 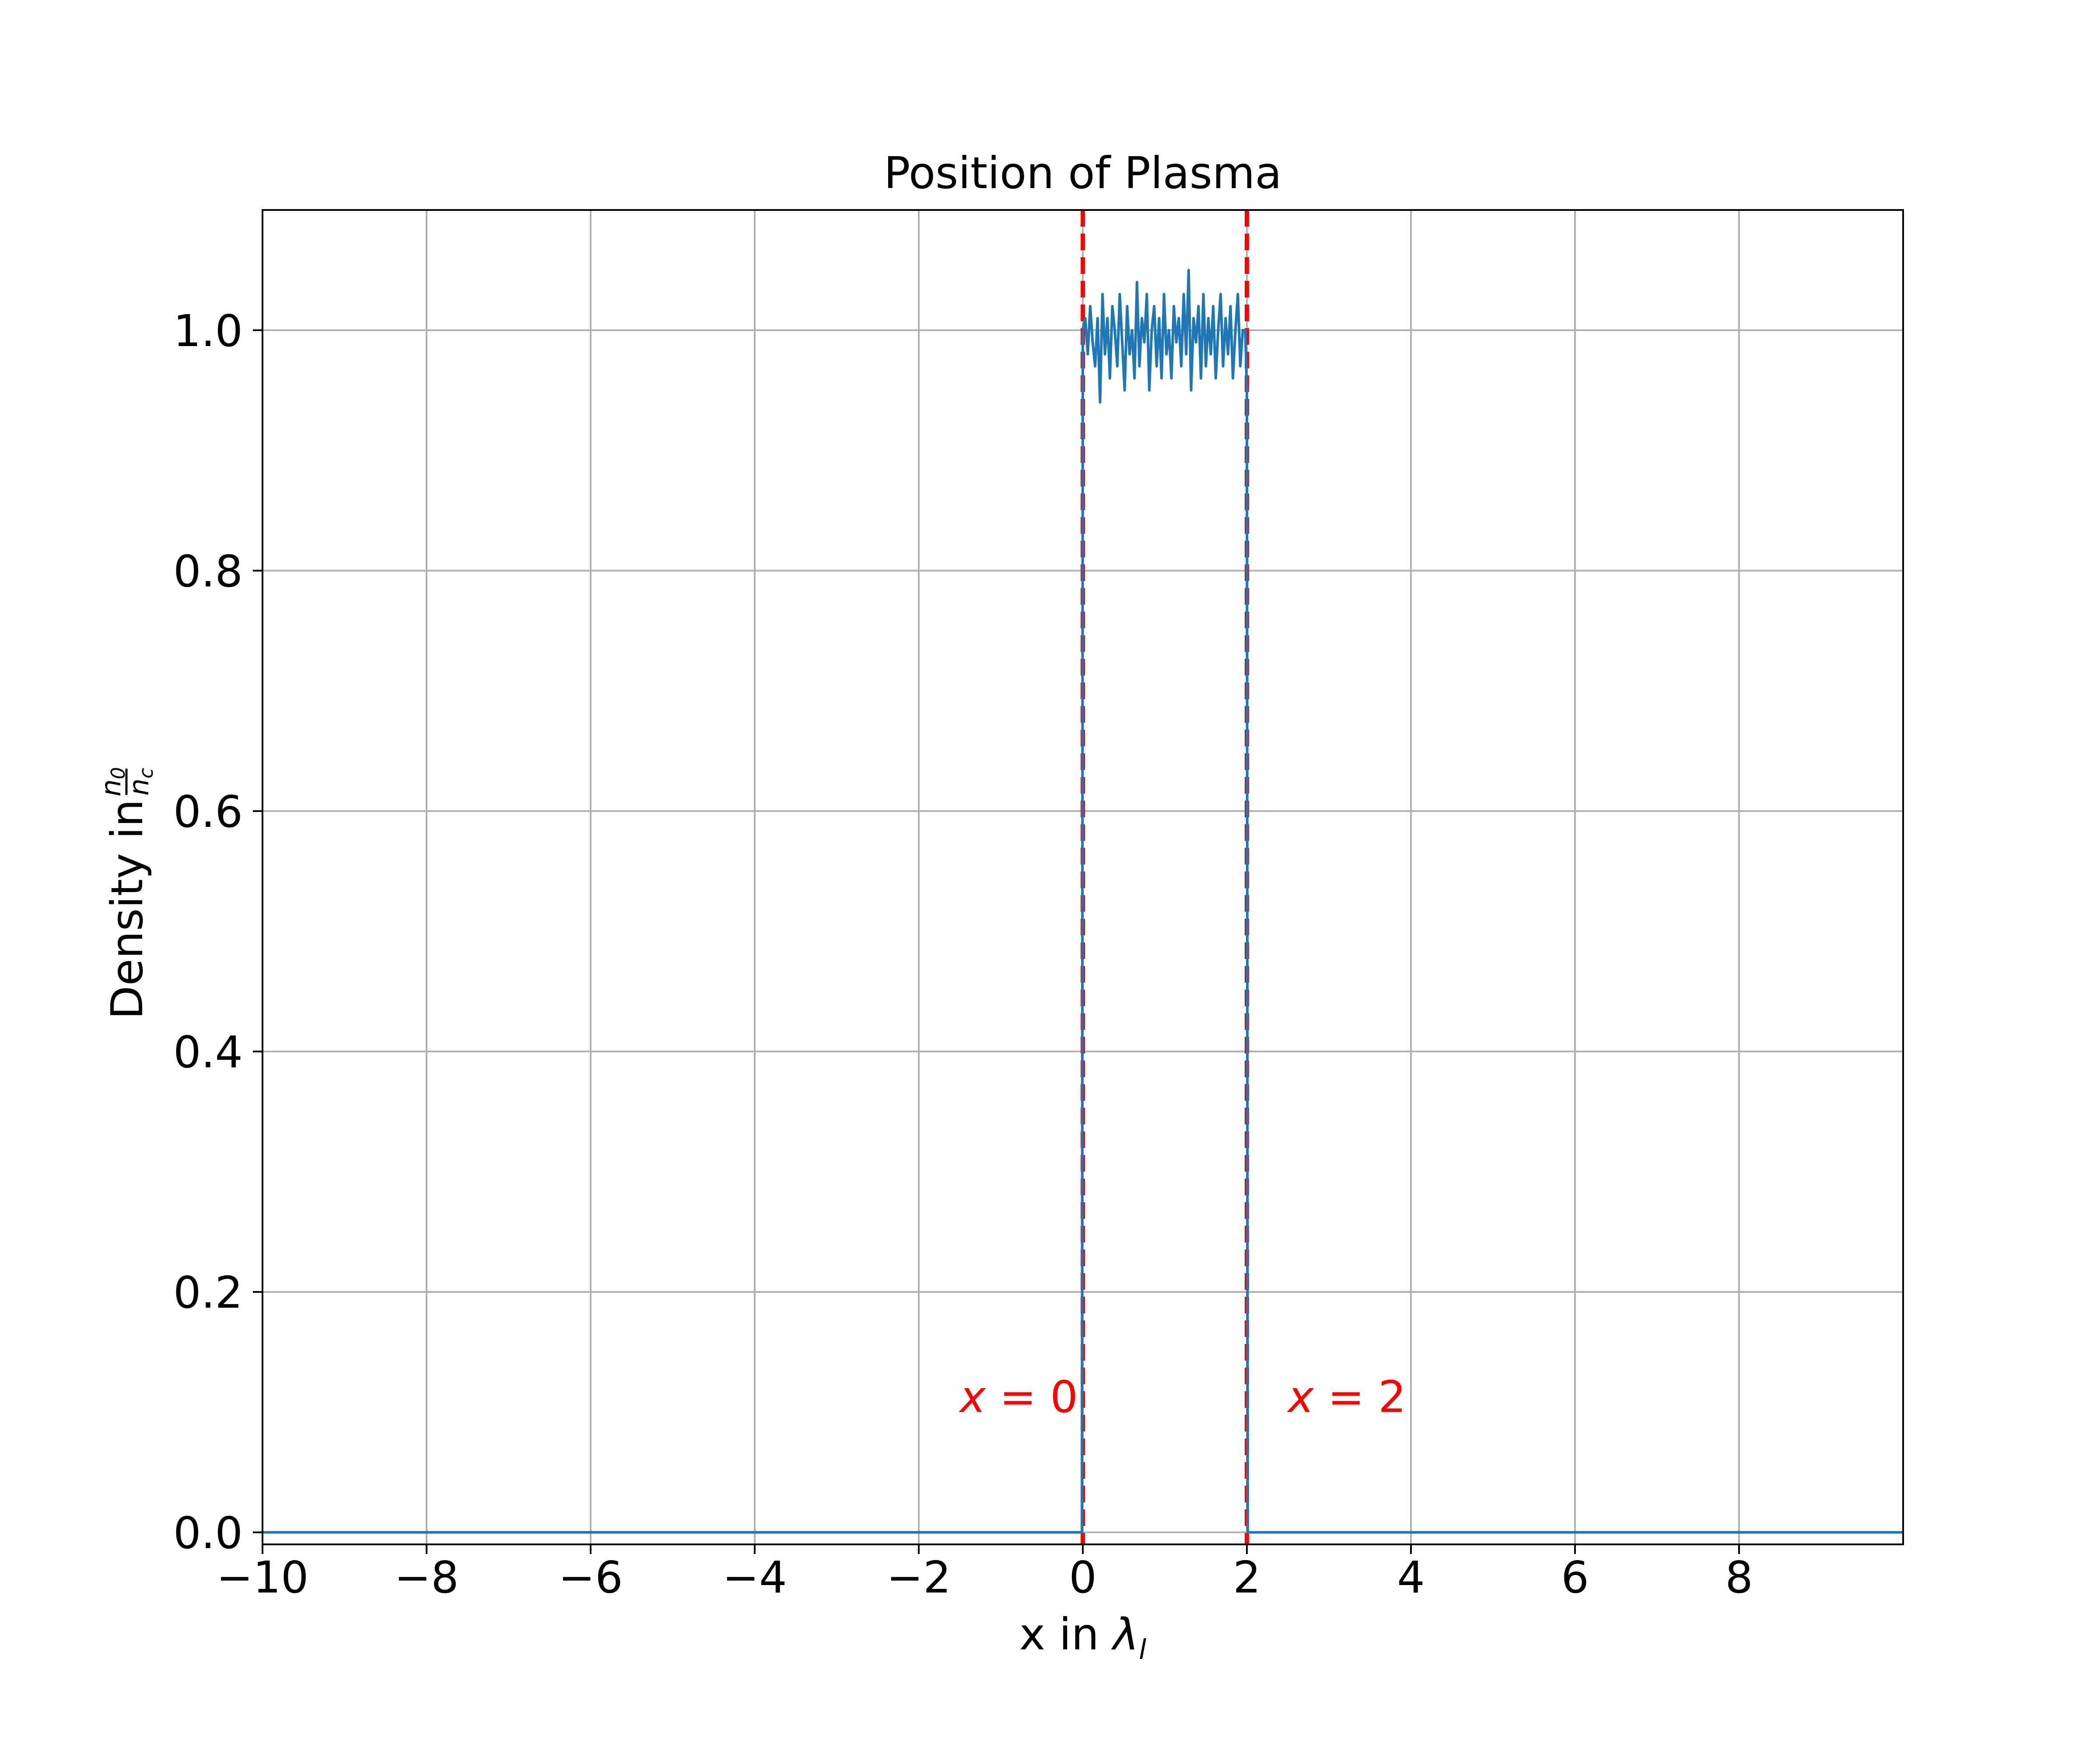 What do you see at coordinates (754, 1577) in the screenshot?
I see `x-tick-label: −4` at bounding box center [754, 1577].